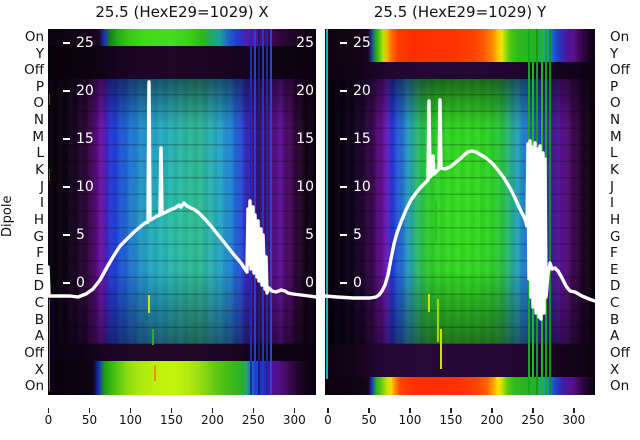 The width and height of the screenshot is (640, 440). What do you see at coordinates (42, 203) in the screenshot?
I see `row-label-left-i-10: I` at bounding box center [42, 203].